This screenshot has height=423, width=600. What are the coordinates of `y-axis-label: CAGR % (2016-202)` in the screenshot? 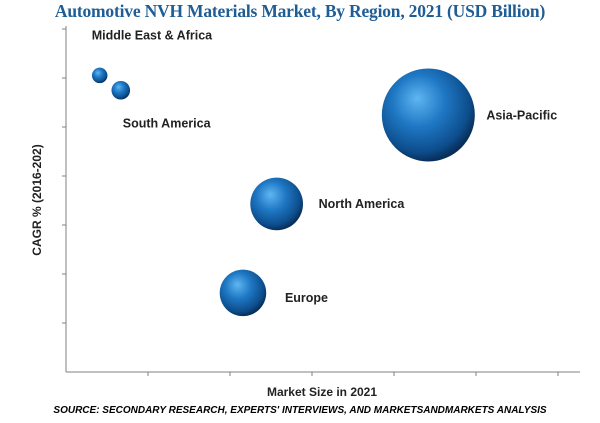 It's located at (37, 199).